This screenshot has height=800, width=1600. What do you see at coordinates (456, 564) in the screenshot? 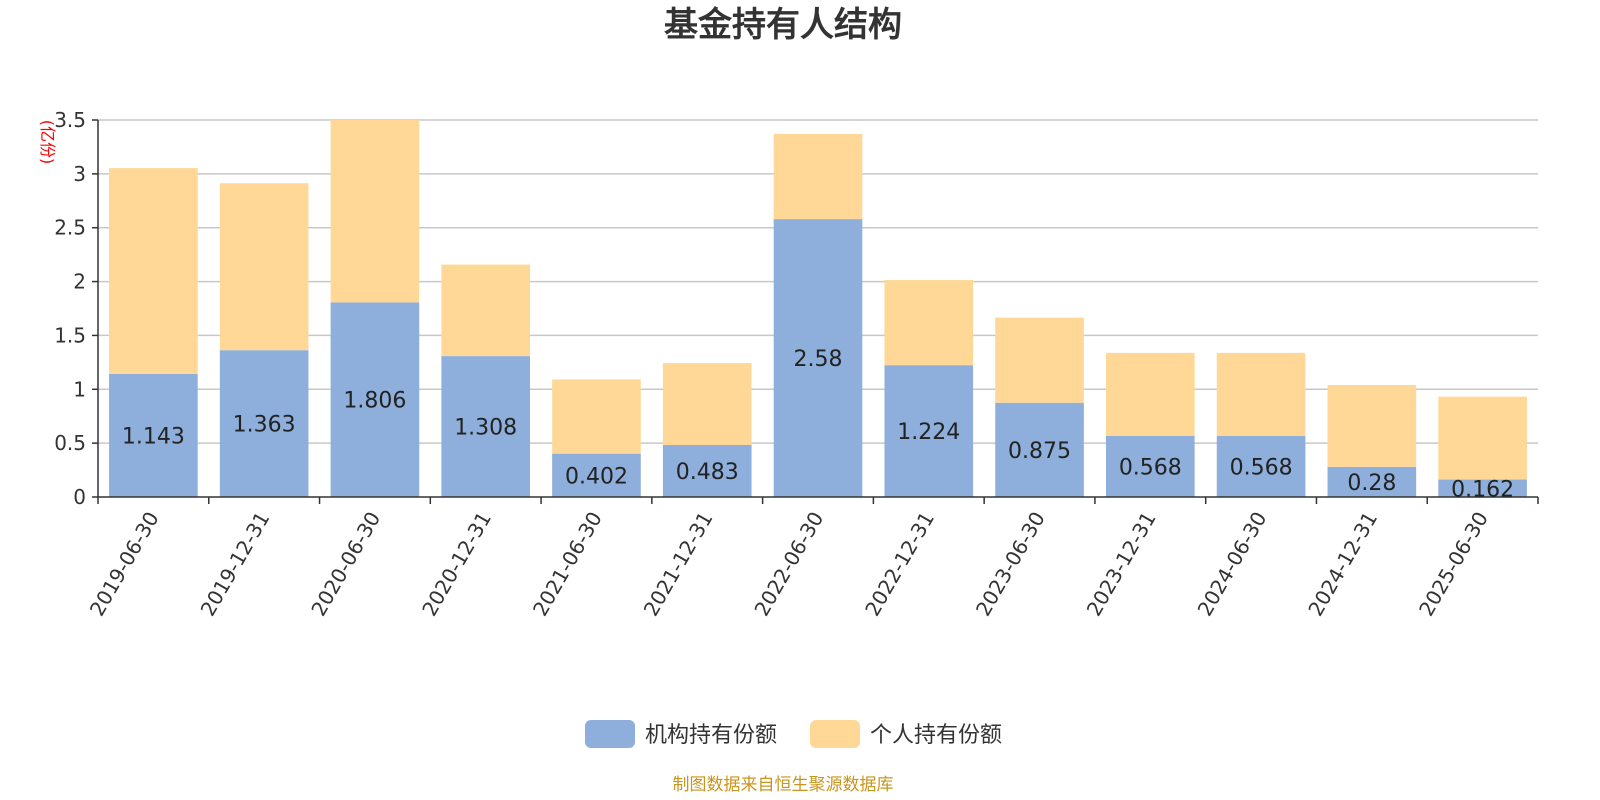
I see `x-tick-label: 2020-12-31` at bounding box center [456, 564].